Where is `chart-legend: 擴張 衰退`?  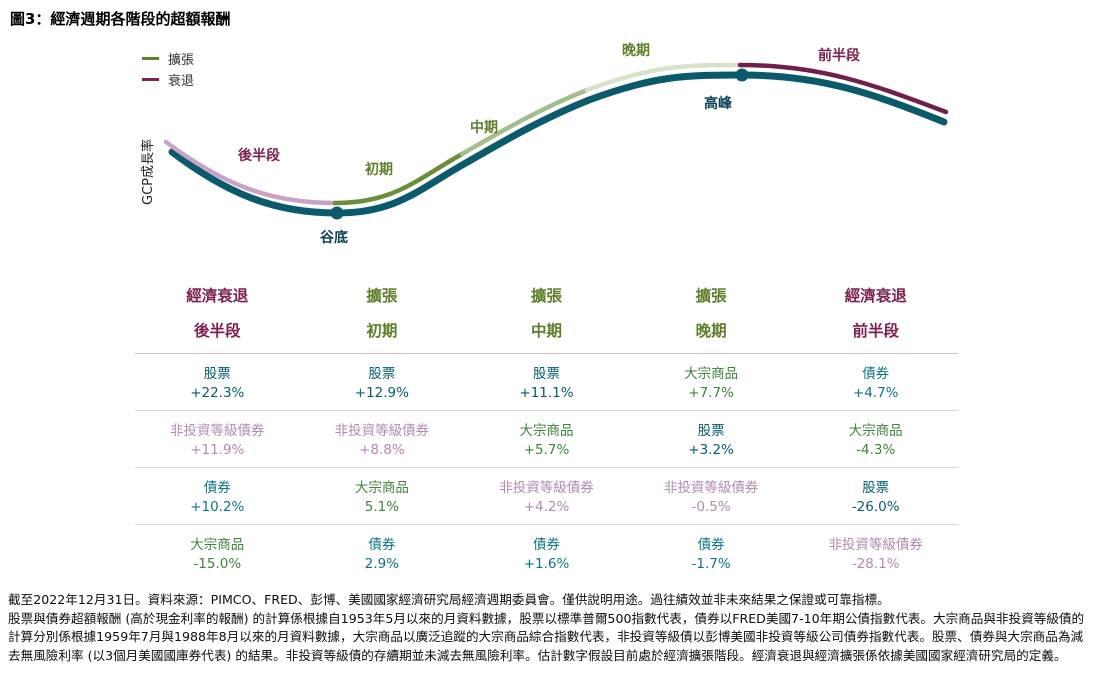 chart-legend: 擴張 衰退 is located at coordinates (168, 69).